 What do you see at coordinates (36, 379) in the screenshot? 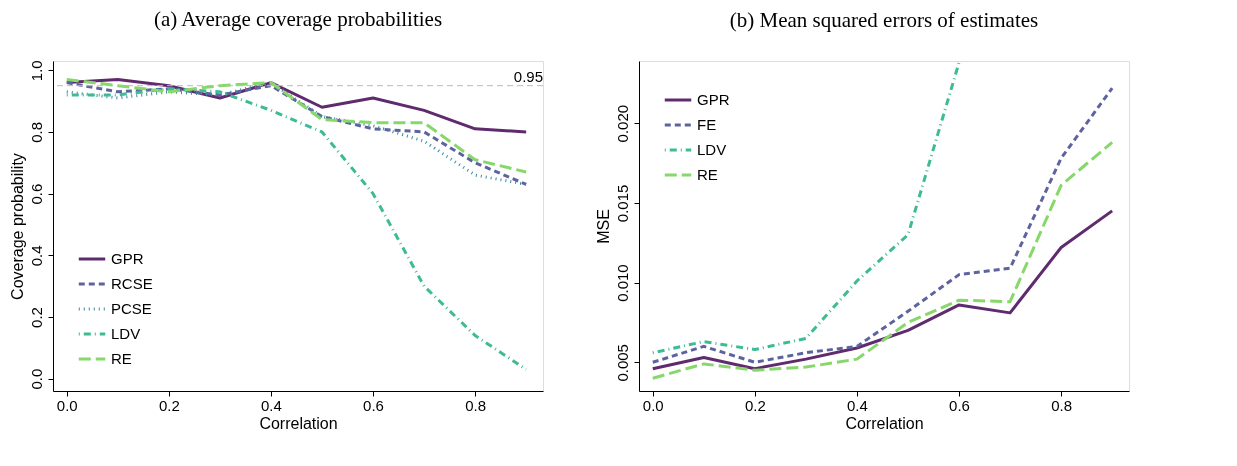
I see `y-tick-label: 0.0` at bounding box center [36, 379].